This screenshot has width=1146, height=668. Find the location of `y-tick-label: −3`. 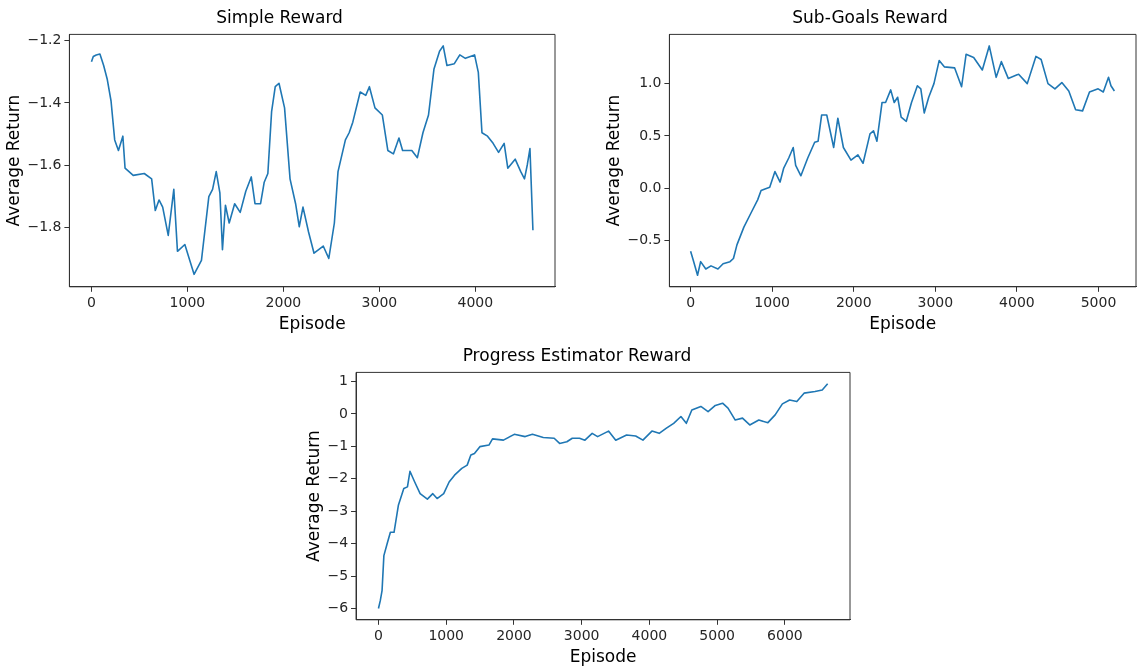

y-tick-label: −3 is located at coordinates (338, 509).